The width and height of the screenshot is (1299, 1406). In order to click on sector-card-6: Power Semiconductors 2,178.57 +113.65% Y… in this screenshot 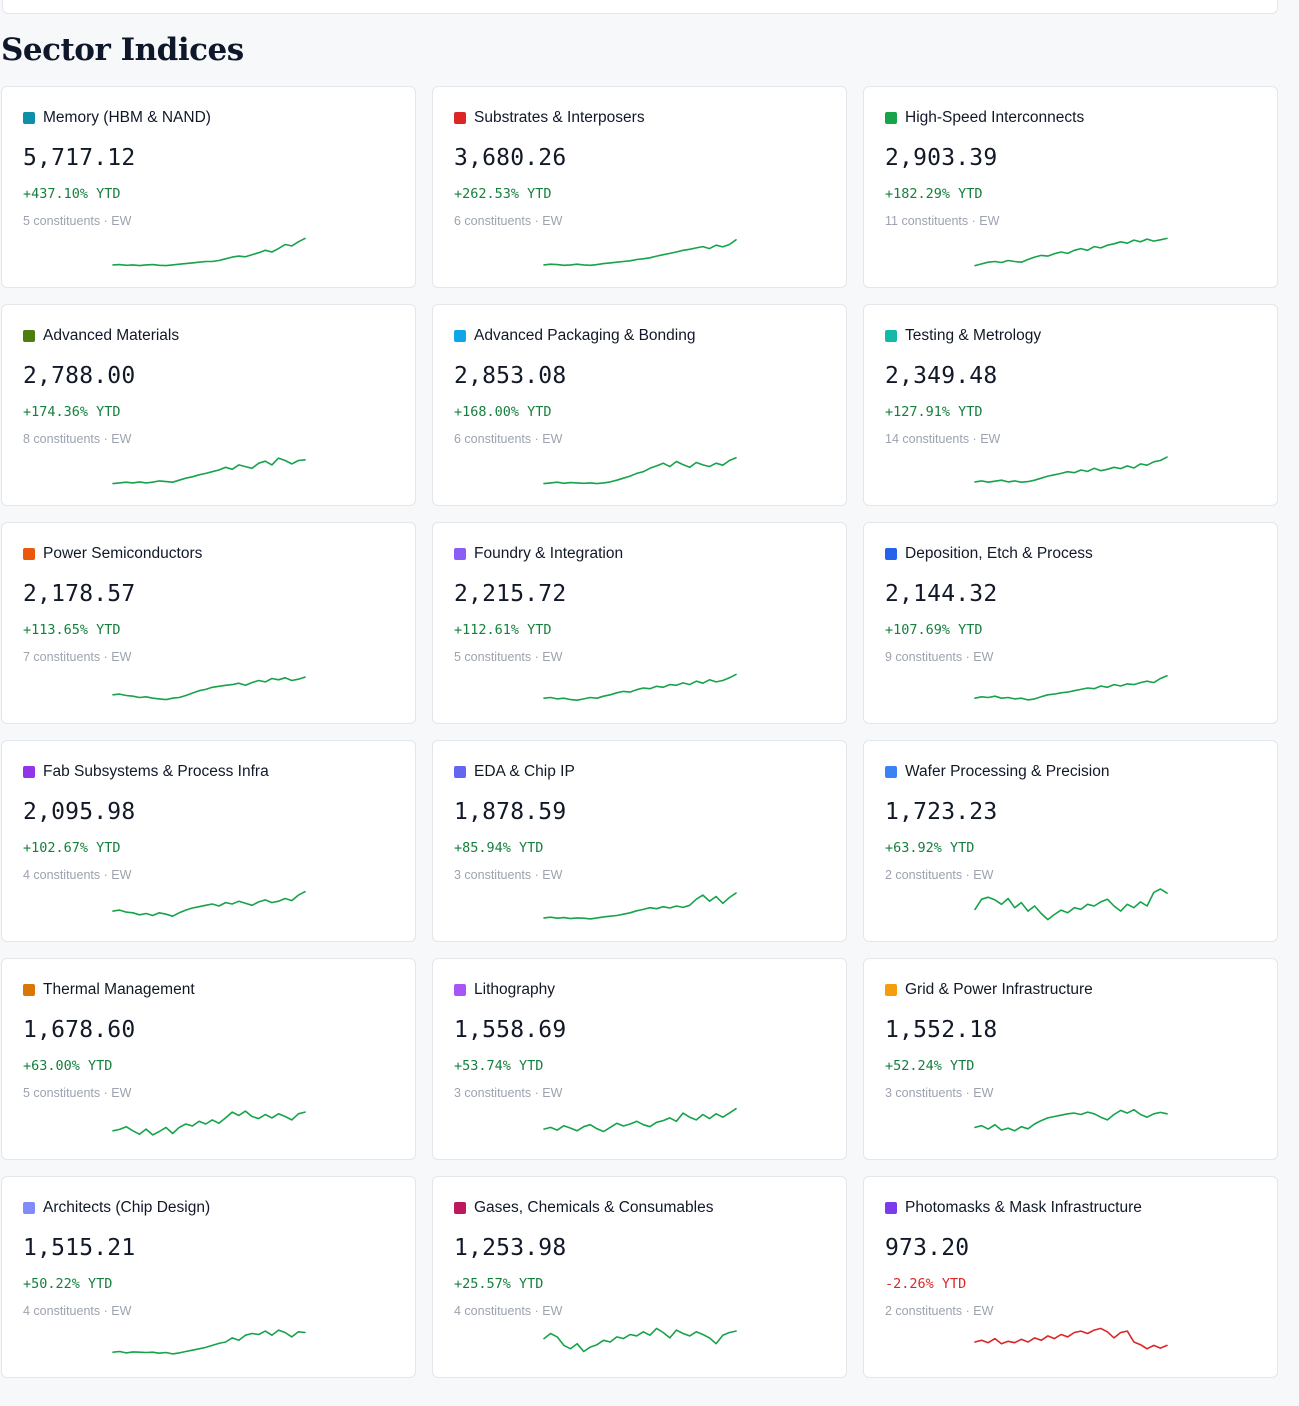, I will do `click(208, 623)`.